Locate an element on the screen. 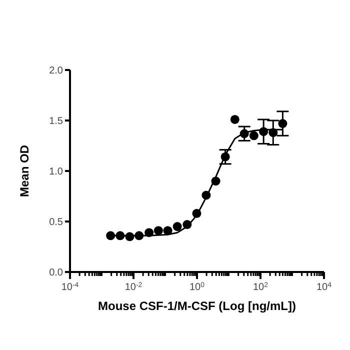  y-tick-label: 0.0 is located at coordinates (56, 273).